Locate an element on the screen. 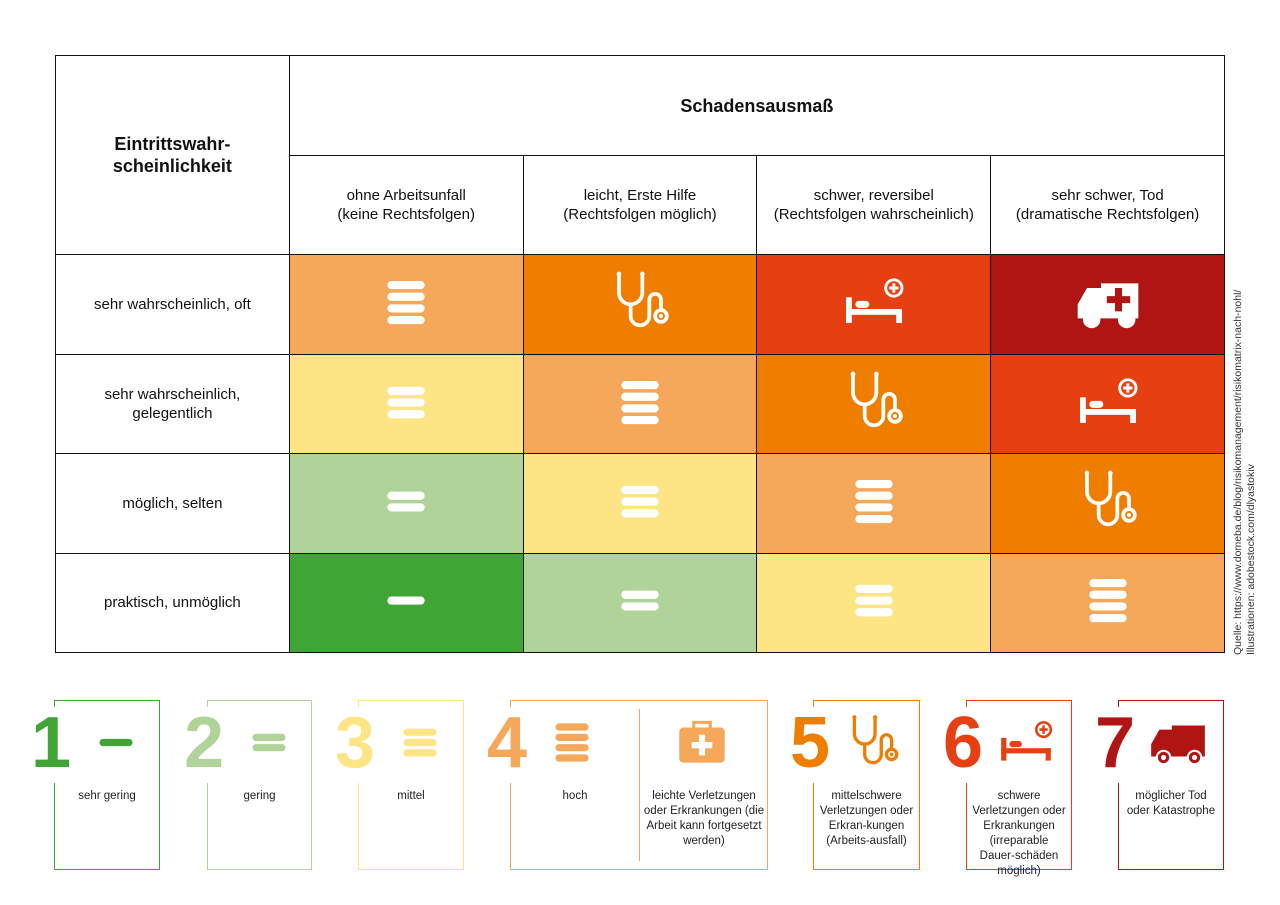 This screenshot has height=905, width=1280. legend-label: mittel is located at coordinates (411, 796).